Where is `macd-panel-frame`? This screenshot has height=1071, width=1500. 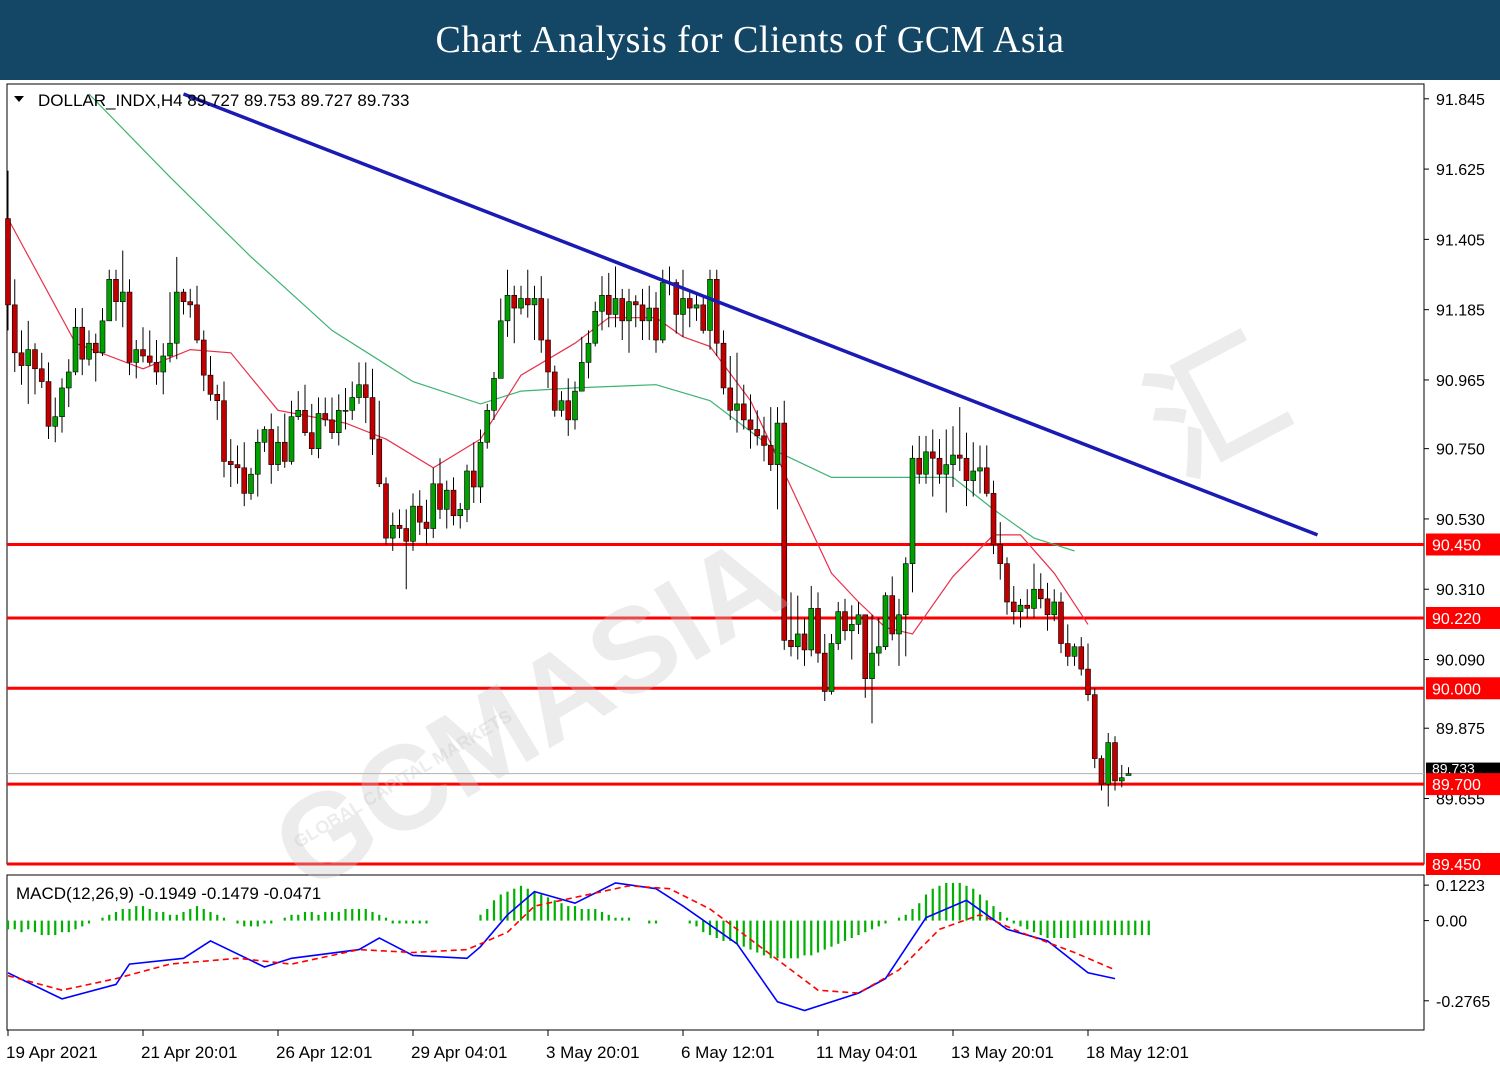 macd-panel-frame is located at coordinates (715, 952).